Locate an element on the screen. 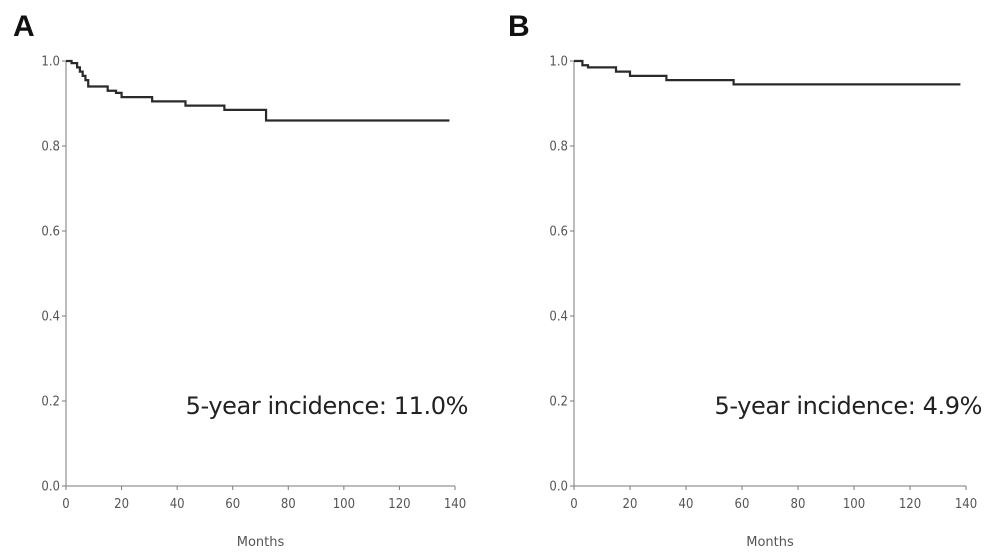 This screenshot has height=557, width=986. panel-b-letter: B is located at coordinates (519, 26).